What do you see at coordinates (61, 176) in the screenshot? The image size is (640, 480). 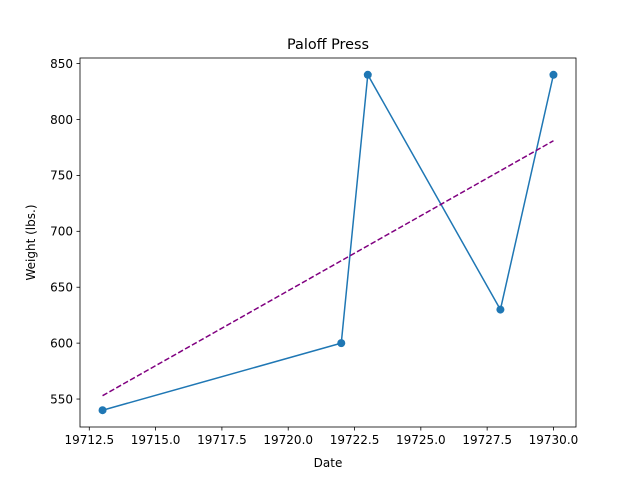 I see `y-tick-label: 750` at bounding box center [61, 176].